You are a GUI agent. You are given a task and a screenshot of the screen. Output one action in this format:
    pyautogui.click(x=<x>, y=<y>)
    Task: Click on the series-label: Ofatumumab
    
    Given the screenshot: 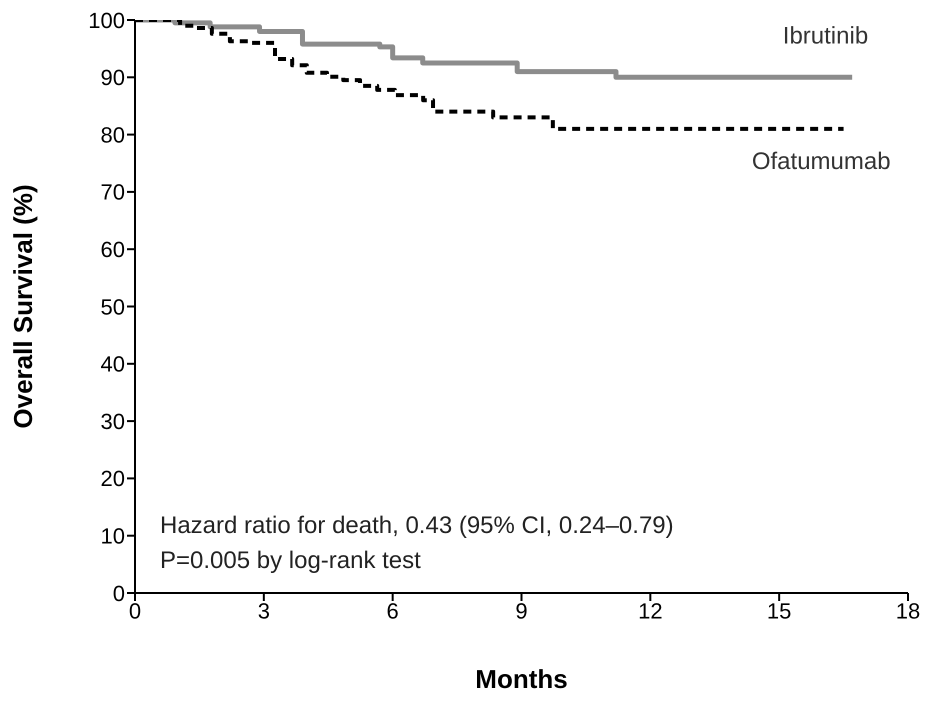 What is the action you would take?
    pyautogui.click(x=821, y=161)
    